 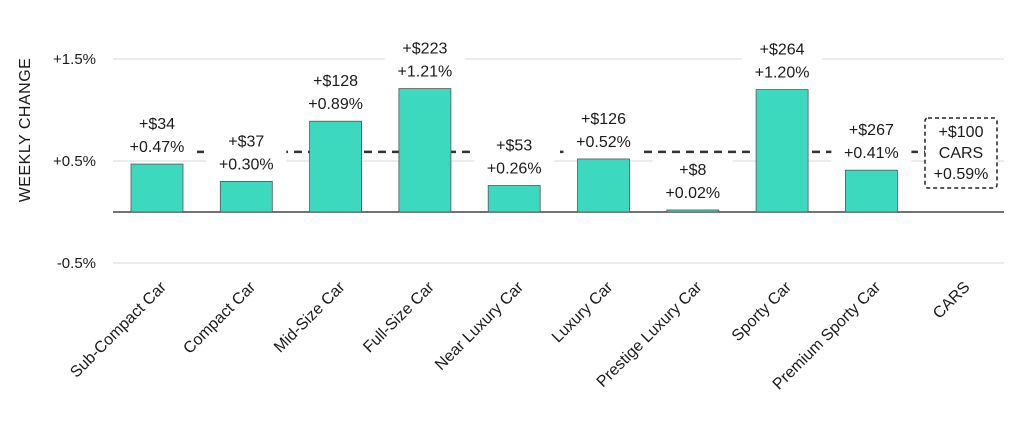 I want to click on dollar-label-luxury-car: +$126, so click(x=603, y=119).